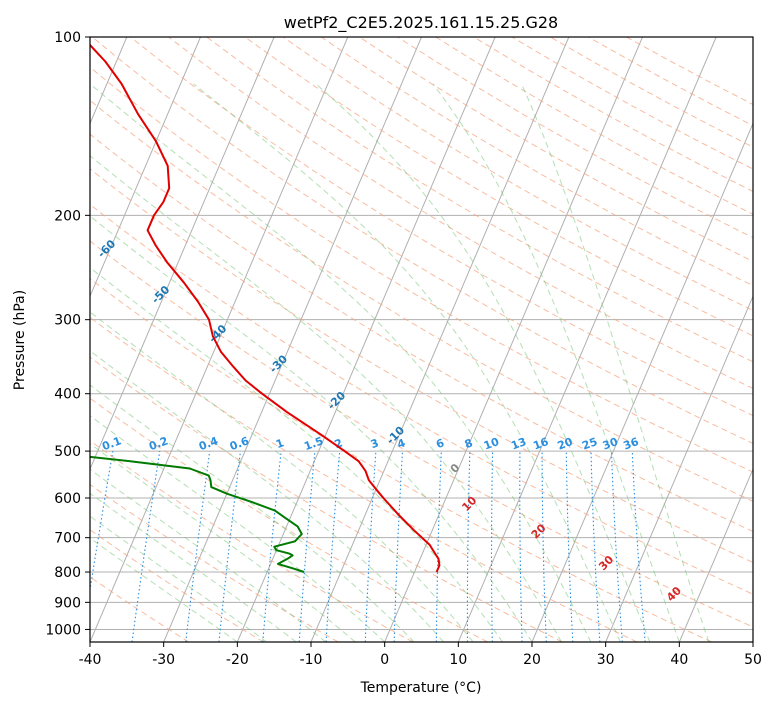  What do you see at coordinates (679, 660) in the screenshot?
I see `x-tick-label: 40` at bounding box center [679, 660].